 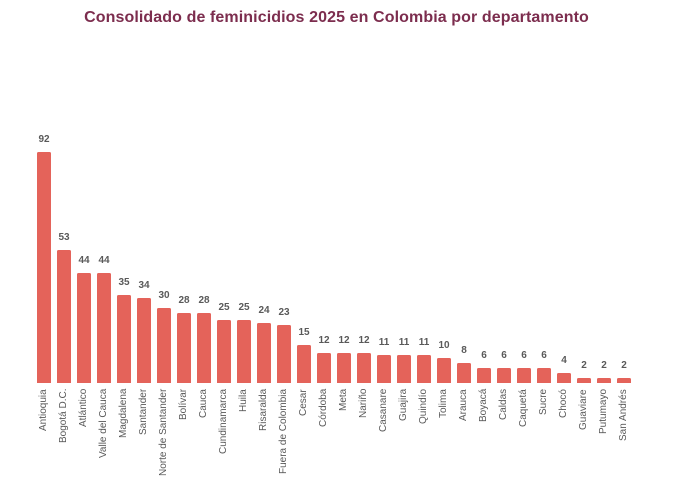 What do you see at coordinates (263, 410) in the screenshot?
I see `x-axis-label: Risaralda` at bounding box center [263, 410].